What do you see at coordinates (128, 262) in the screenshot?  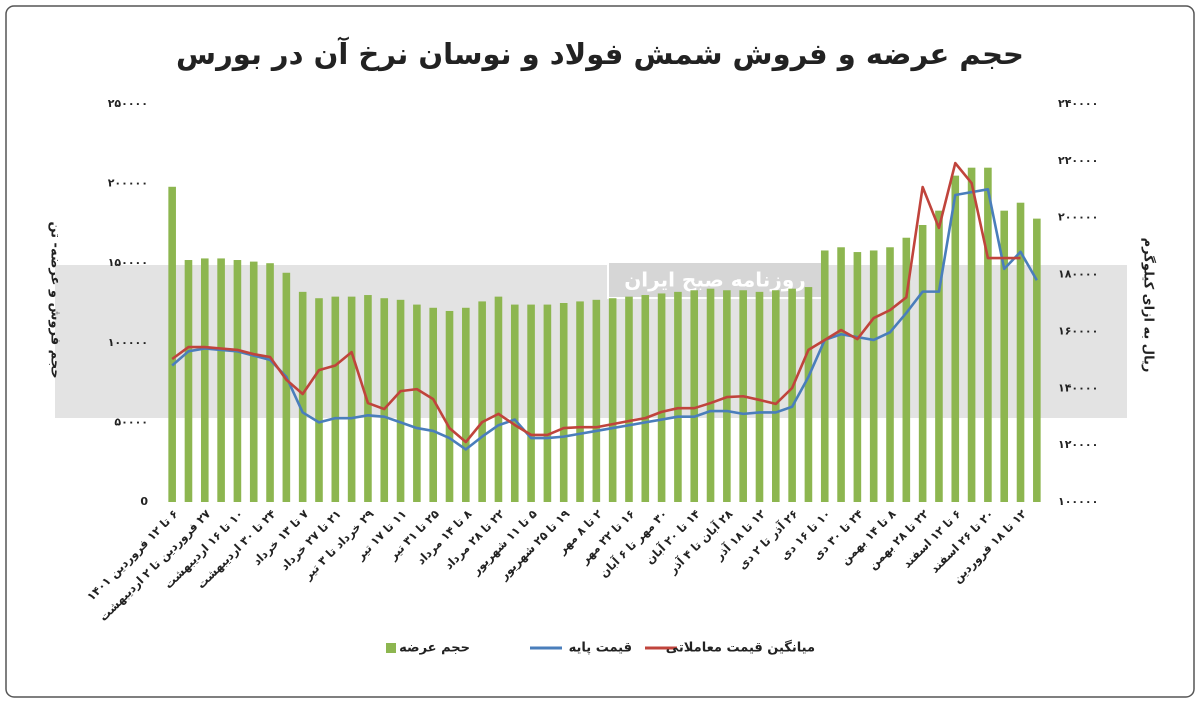 I see `y-tick-label: ۱۵۰۰۰۰` at bounding box center [128, 262].